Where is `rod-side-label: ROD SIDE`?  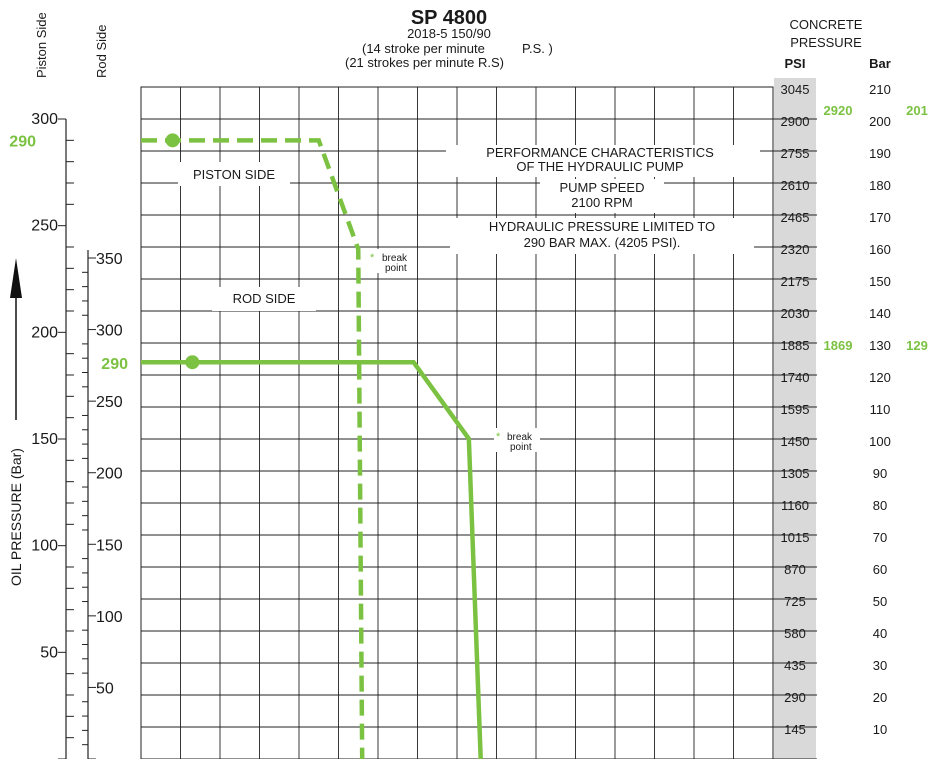
rod-side-label: ROD SIDE is located at coordinates (264, 298).